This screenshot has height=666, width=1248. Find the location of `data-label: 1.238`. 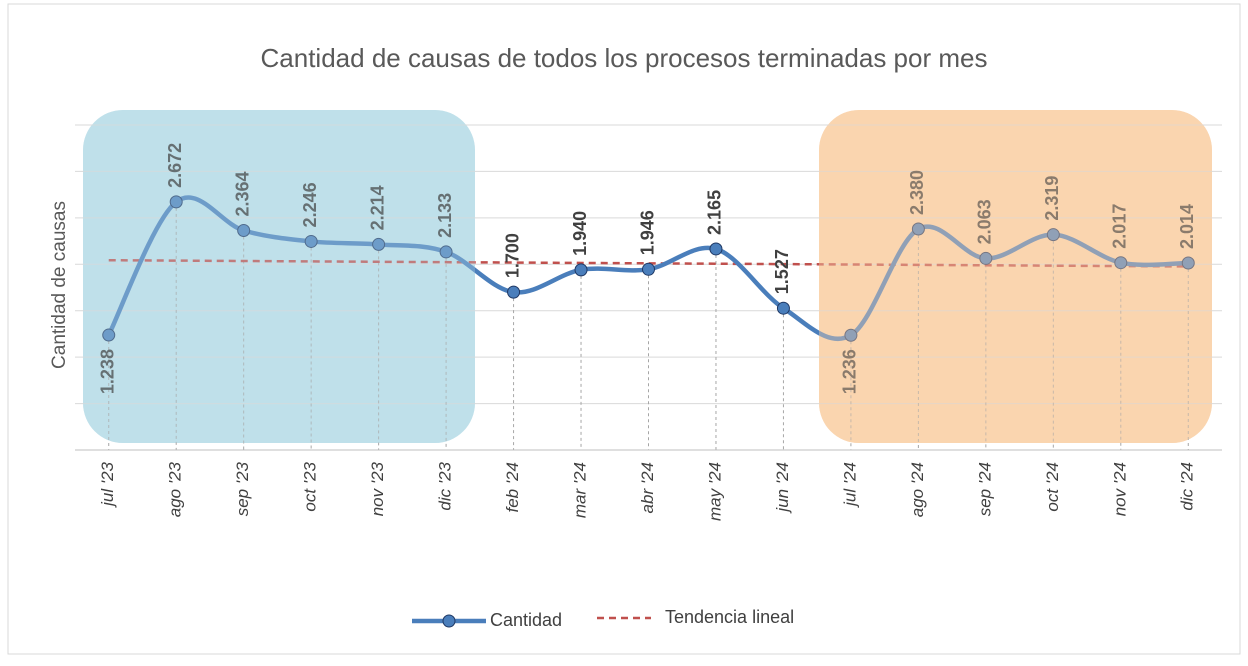

data-label: 1.238 is located at coordinates (107, 371).